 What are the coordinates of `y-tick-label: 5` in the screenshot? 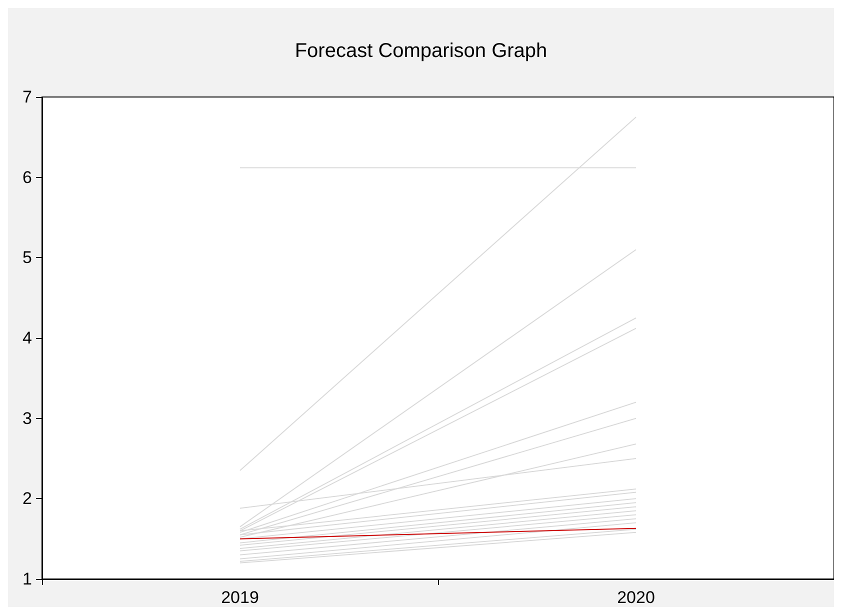 It's located at (27, 258).